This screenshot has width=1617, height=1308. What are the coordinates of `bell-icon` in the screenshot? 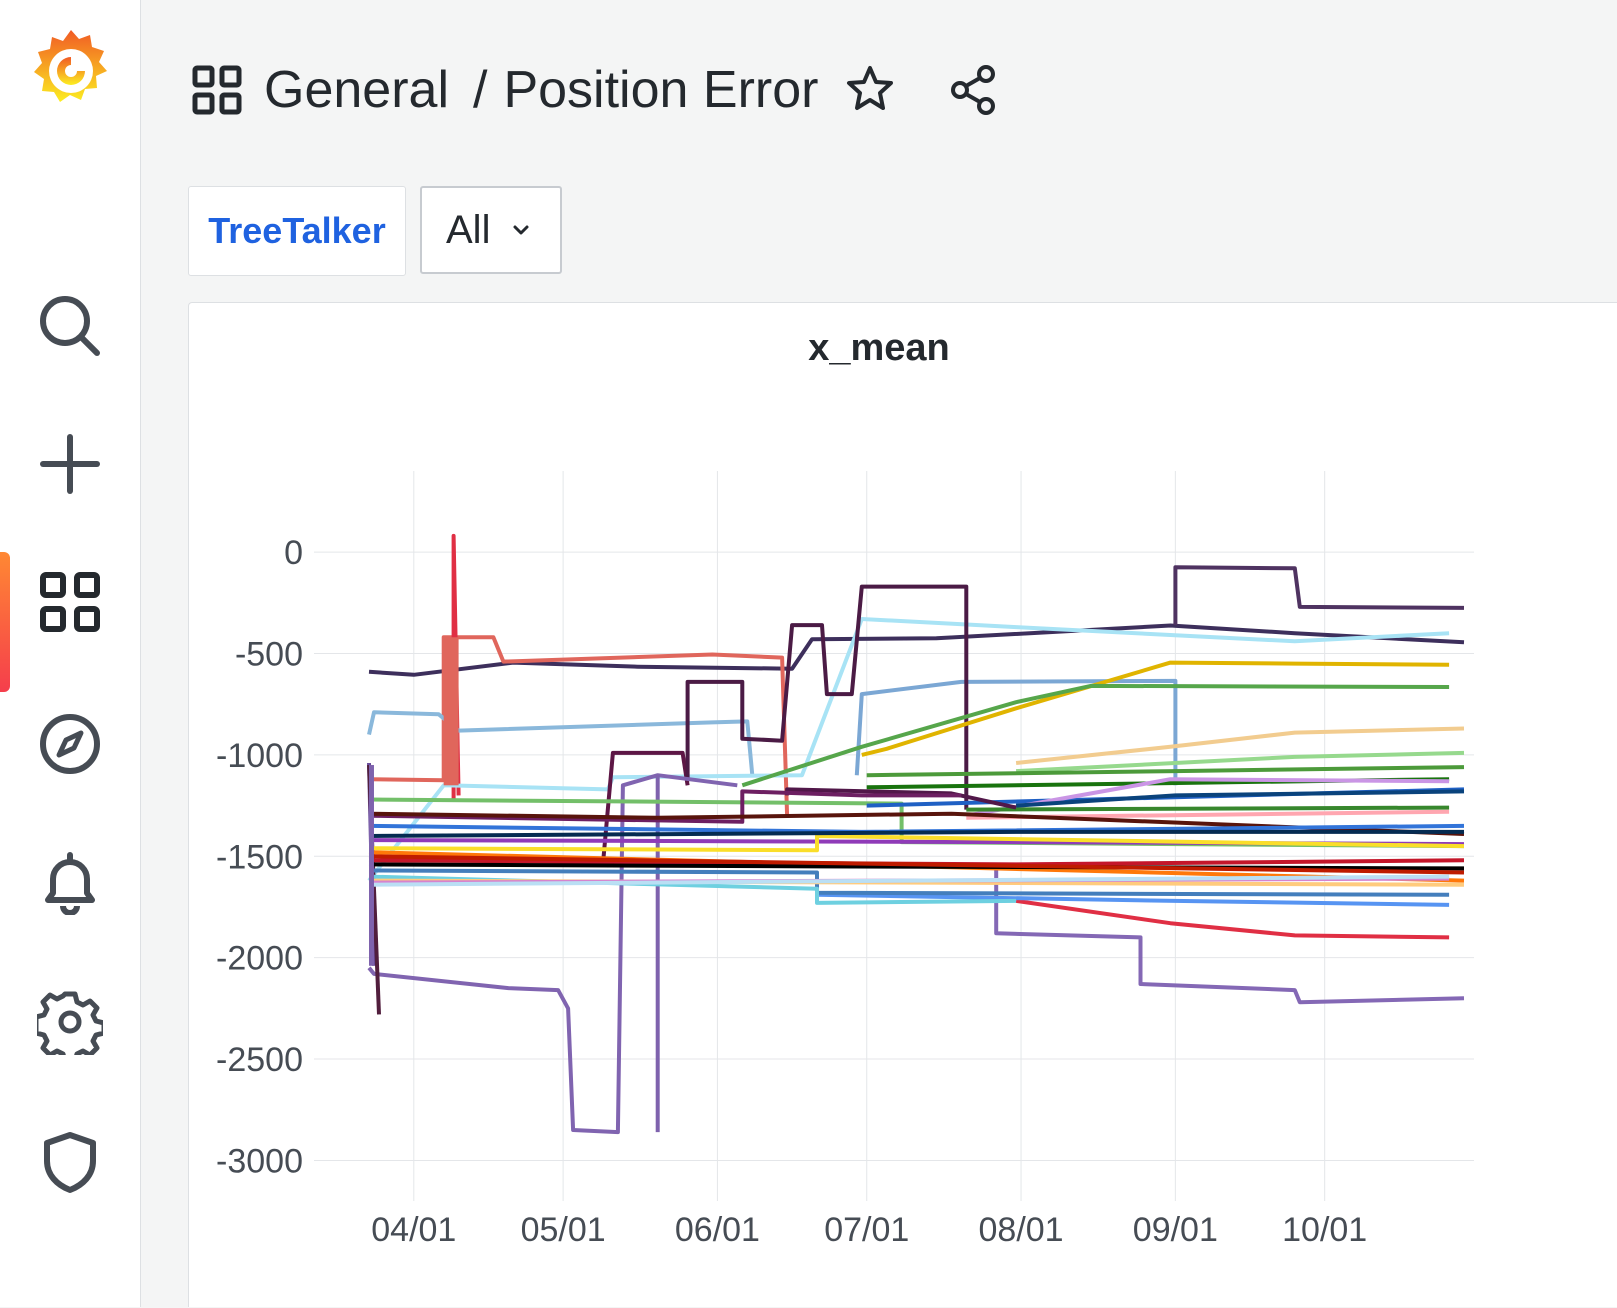 It's located at (70, 883).